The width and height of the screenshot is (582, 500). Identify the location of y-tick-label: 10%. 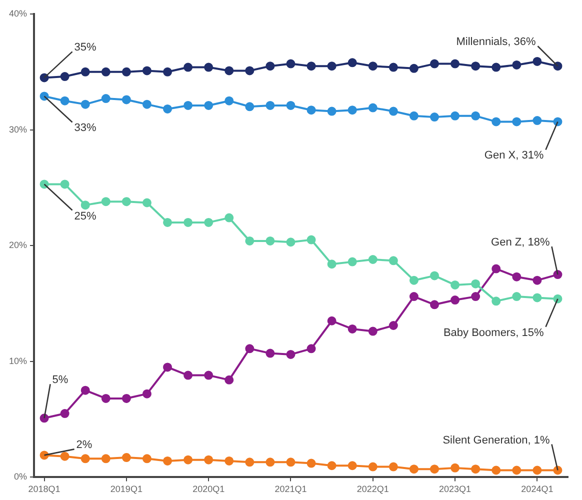
(18, 361).